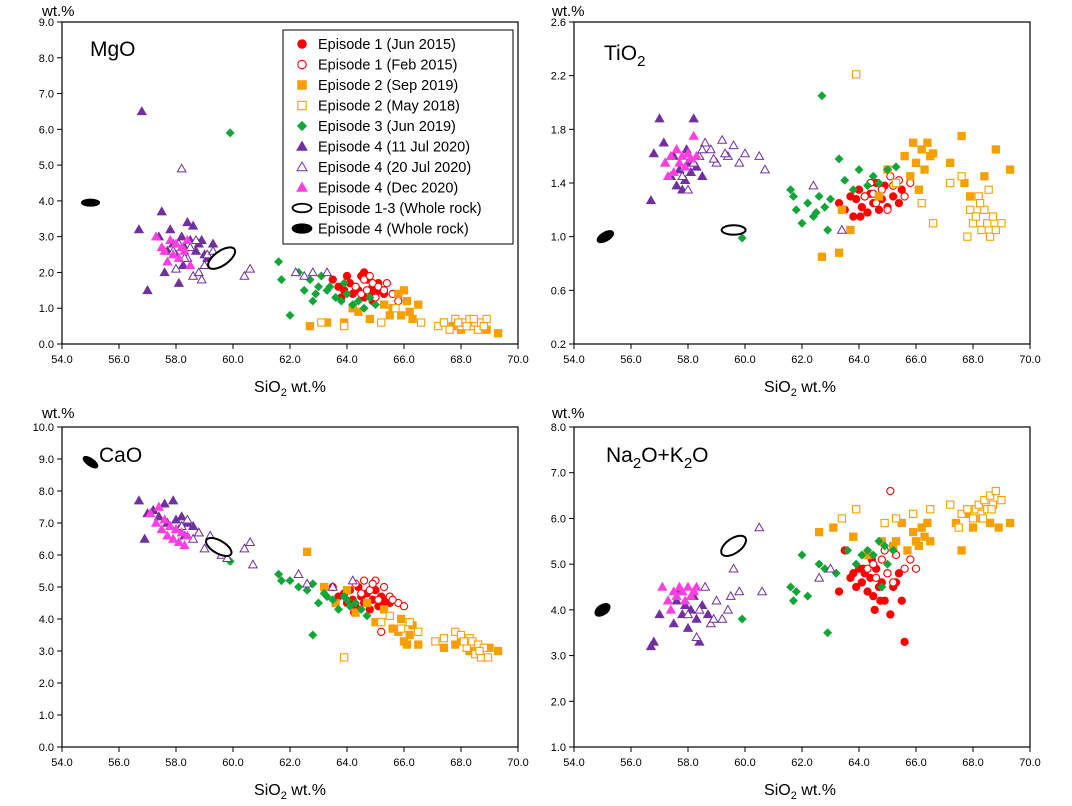 This screenshot has width=1072, height=806. Describe the element at coordinates (113, 49) in the screenshot. I see `panel-mgo-title: MgO` at that location.